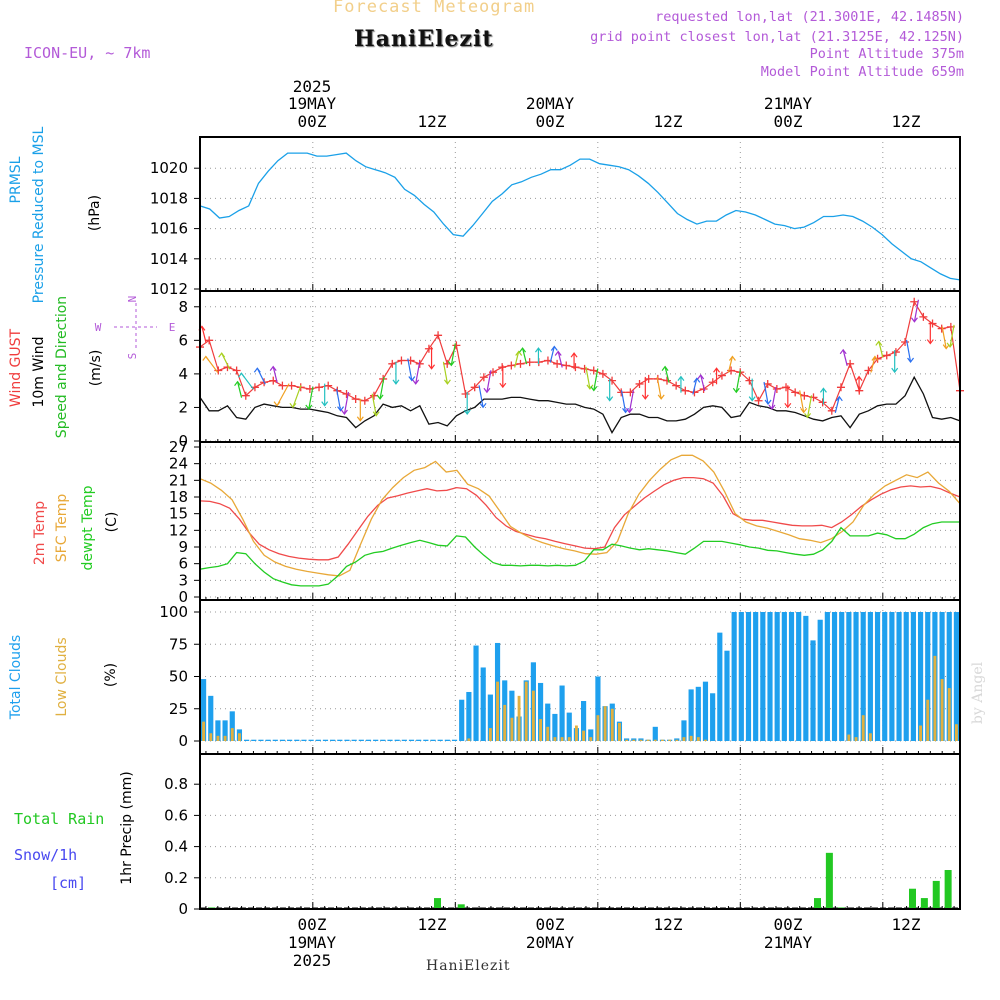 The width and height of the screenshot is (1000, 1000). Describe the element at coordinates (312, 121) in the screenshot. I see `top-hour-label: 00Z` at that location.